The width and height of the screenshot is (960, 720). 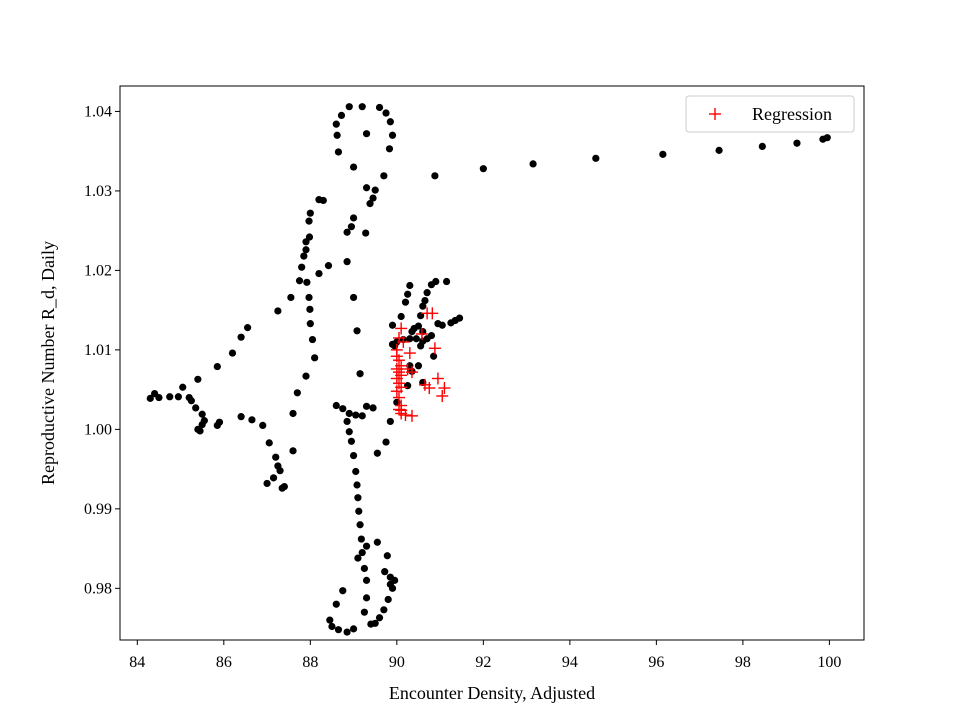 What do you see at coordinates (48, 363) in the screenshot?
I see `y-axis-label: Reproductive Number R_d, Daily` at bounding box center [48, 363].